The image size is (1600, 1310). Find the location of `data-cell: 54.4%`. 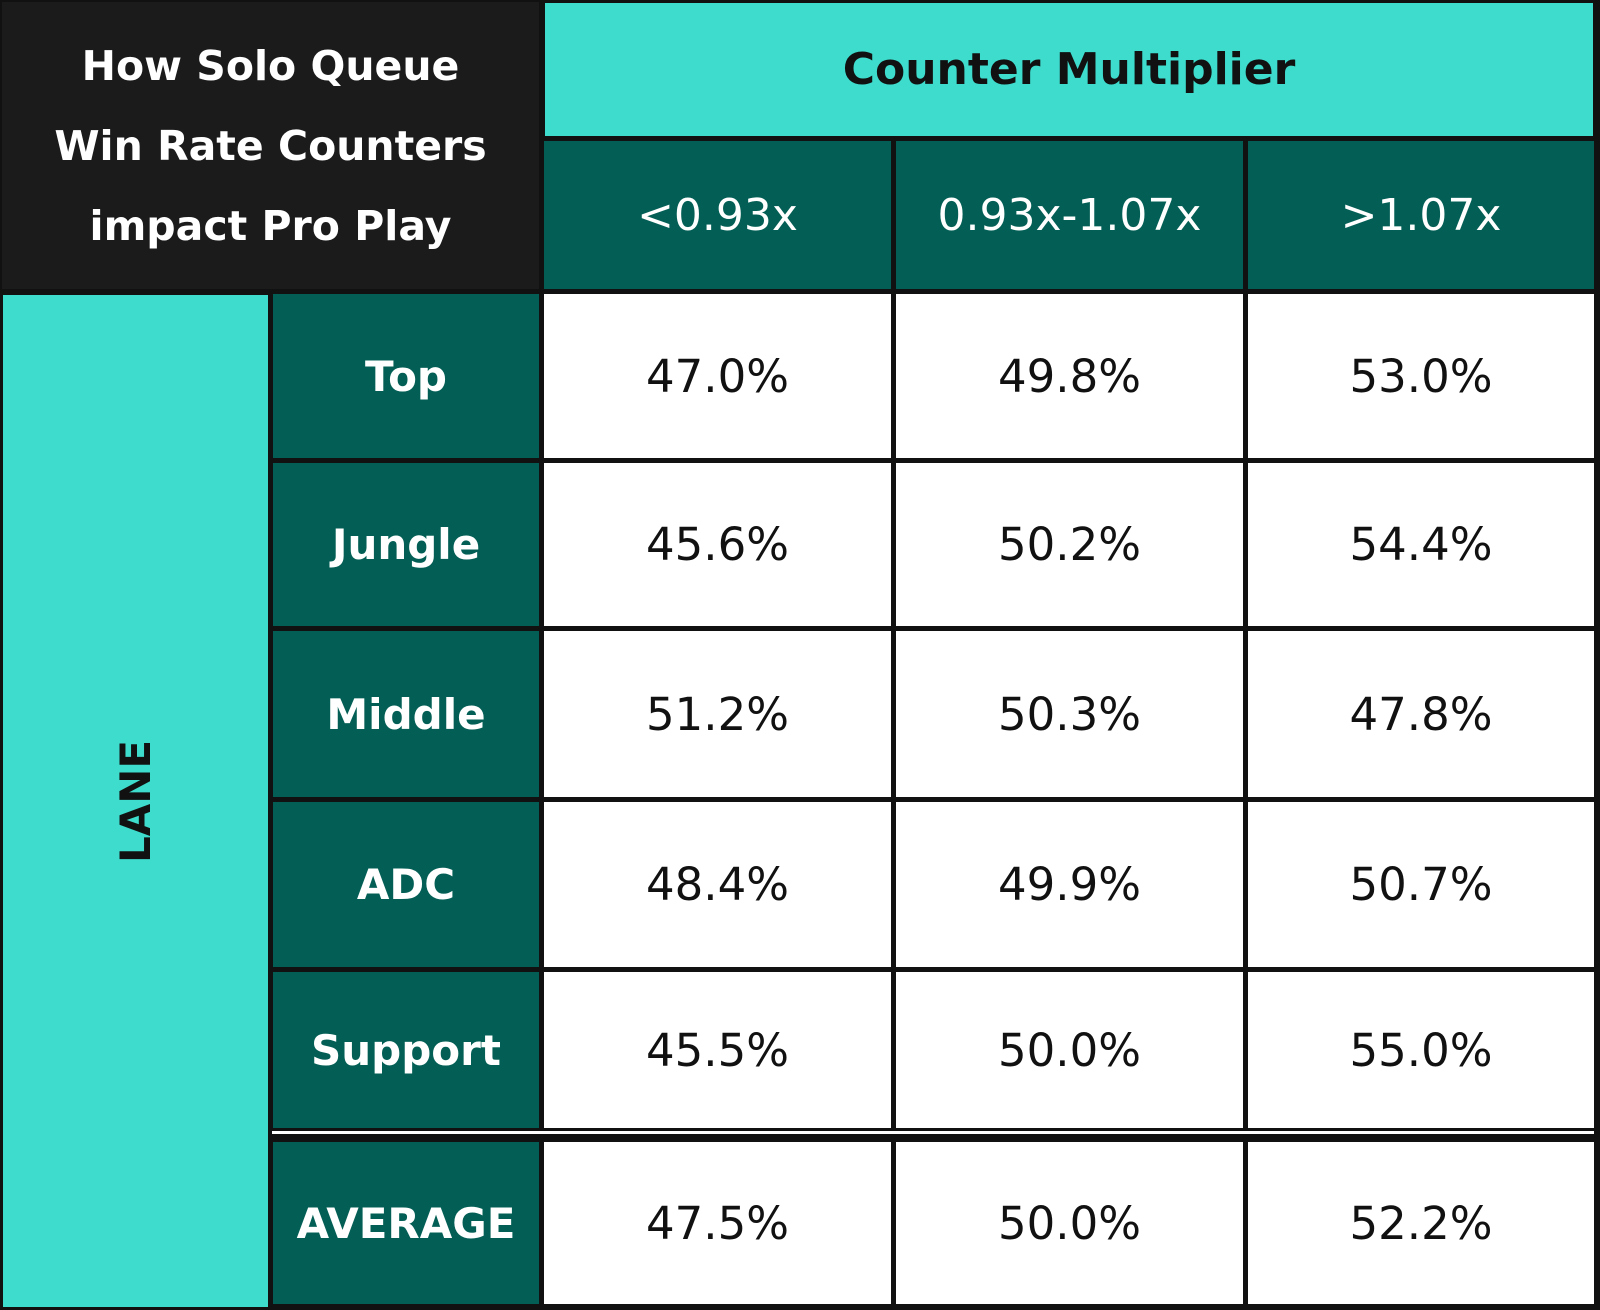

data-cell: 54.4% is located at coordinates (1421, 544).